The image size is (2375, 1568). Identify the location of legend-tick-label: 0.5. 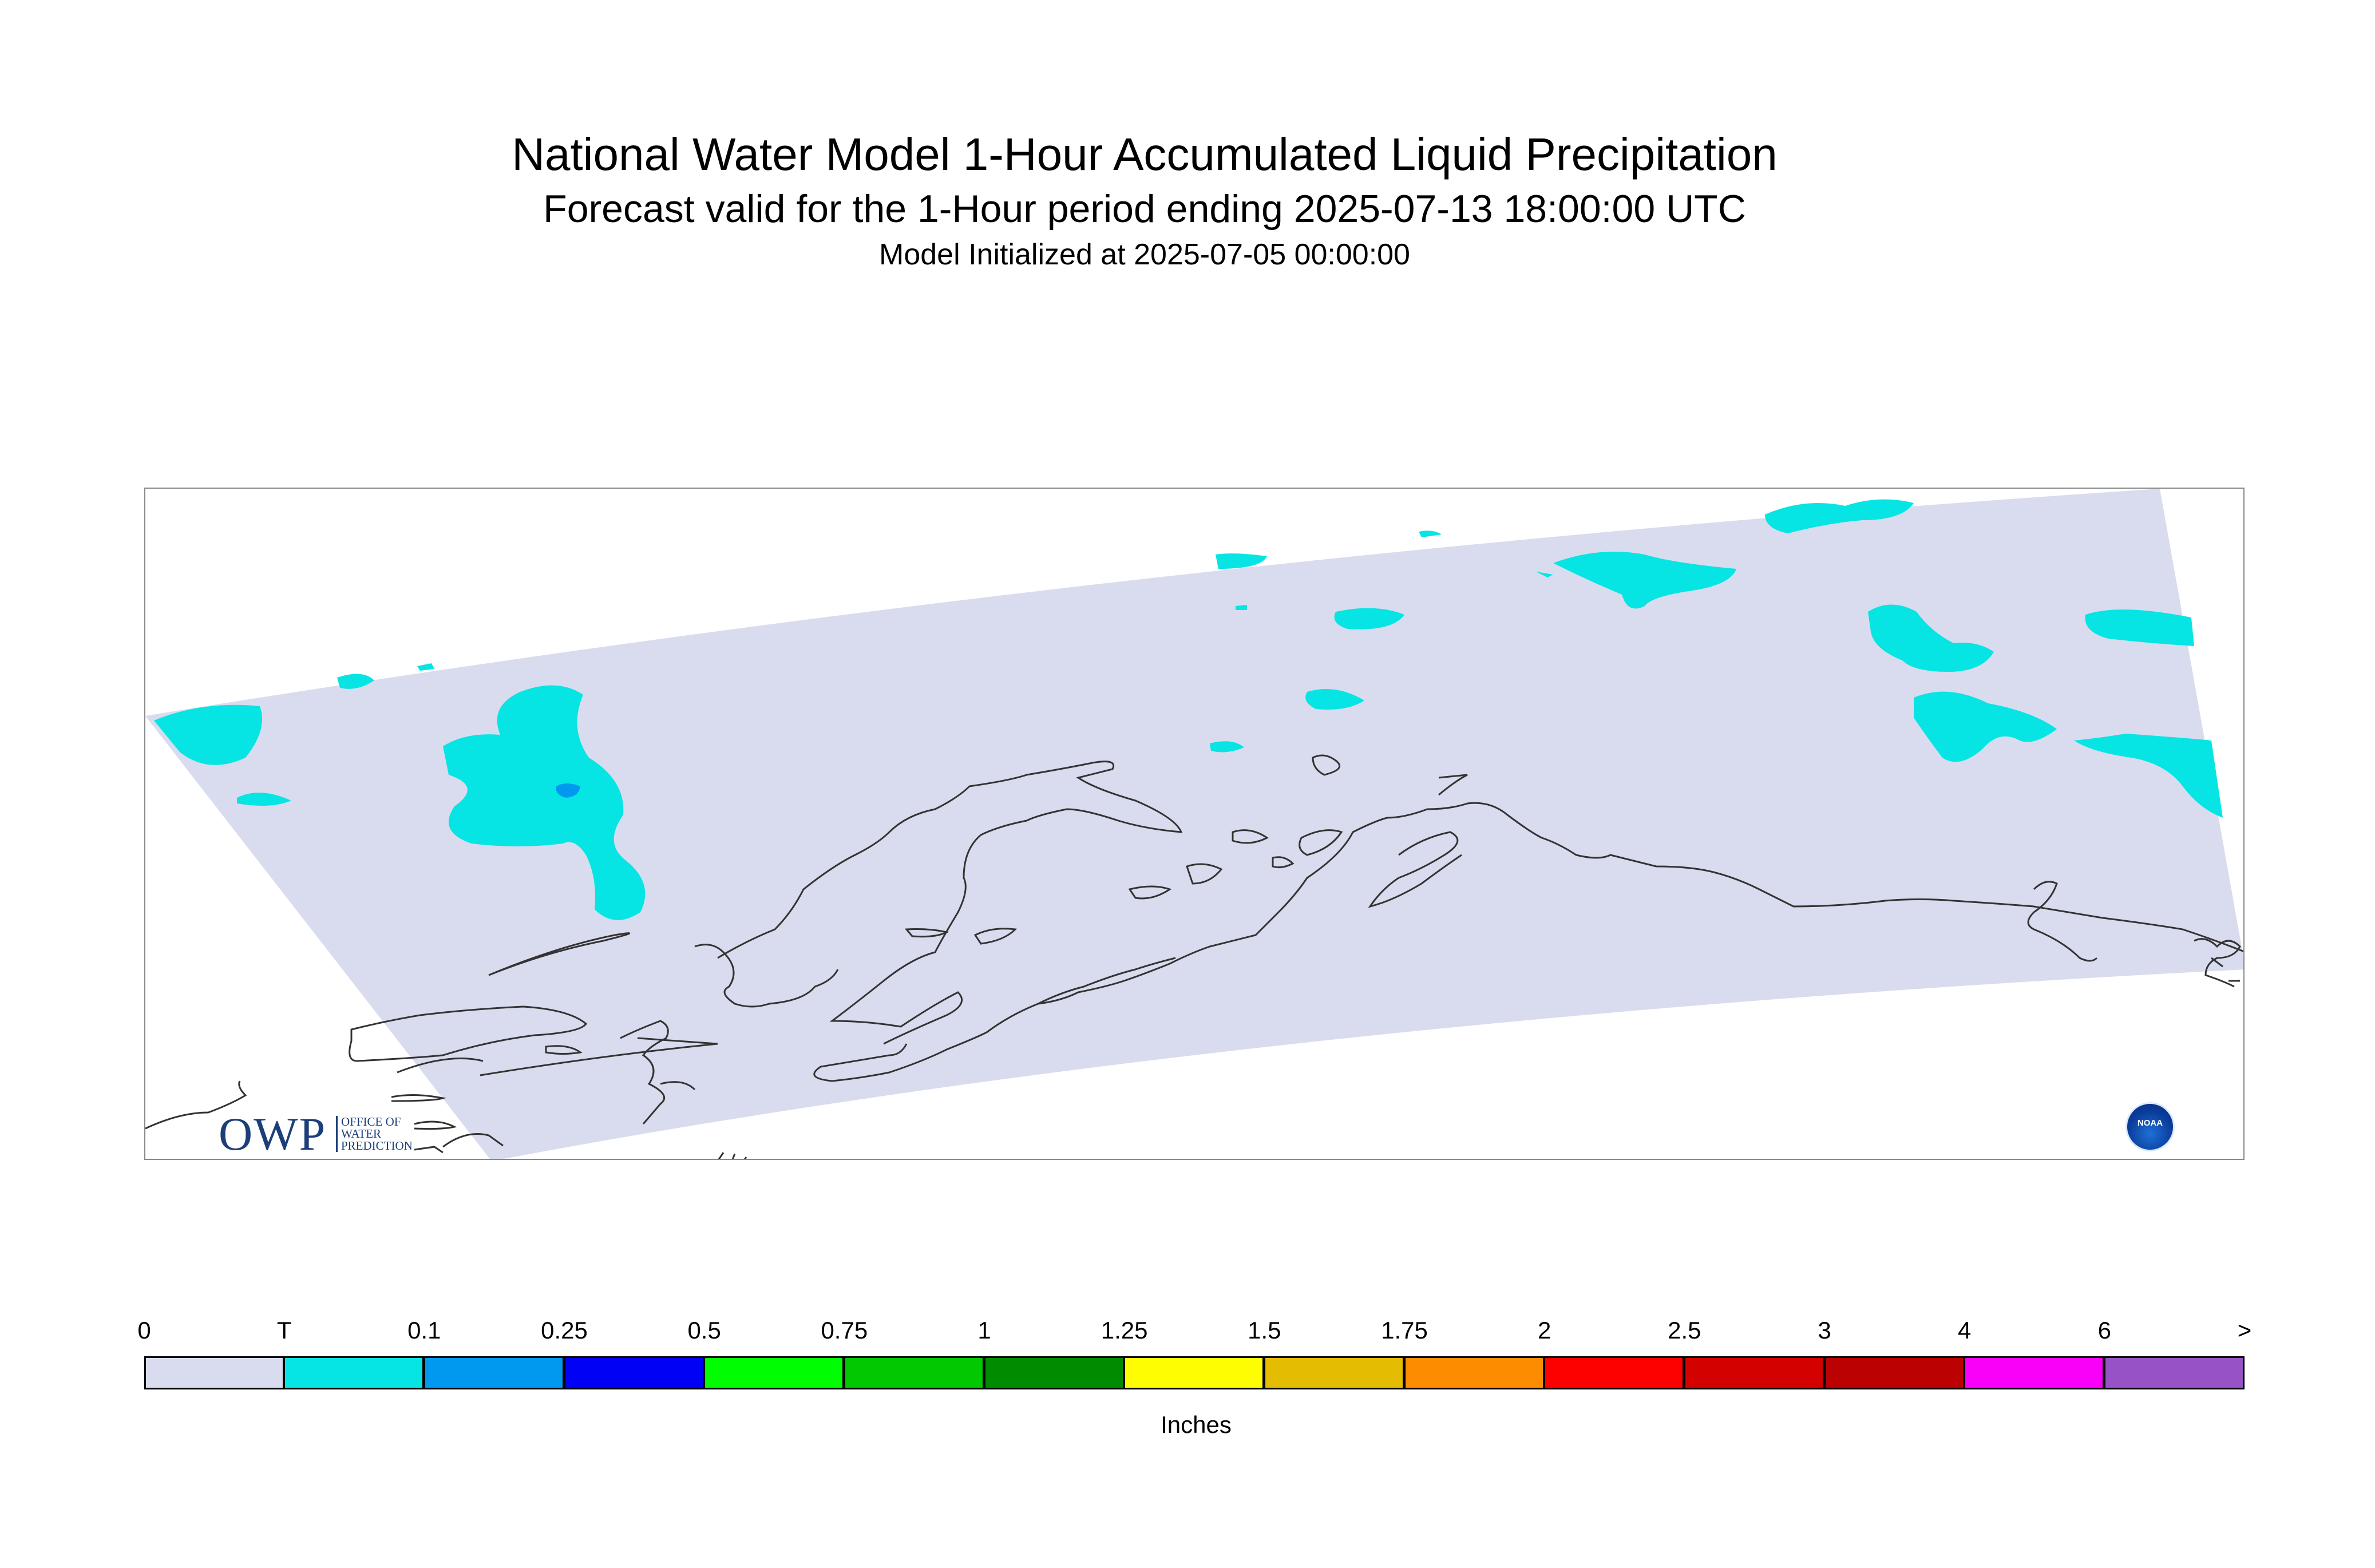
(704, 1330).